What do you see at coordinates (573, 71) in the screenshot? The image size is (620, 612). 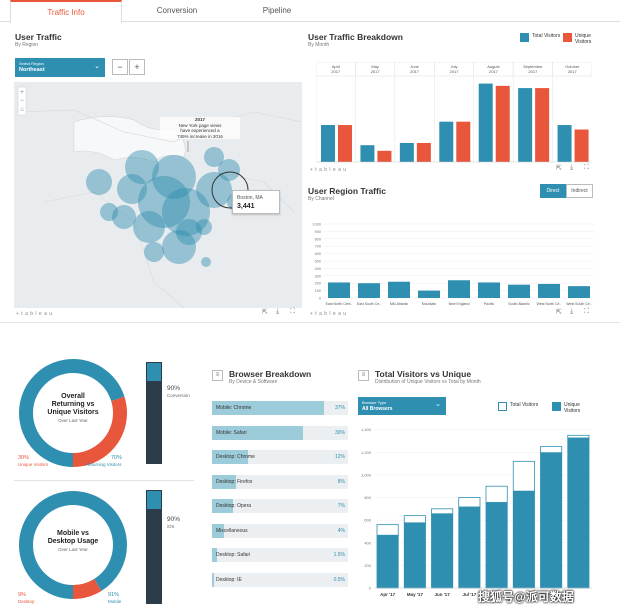 I see `month-year-6: 2017` at bounding box center [573, 71].